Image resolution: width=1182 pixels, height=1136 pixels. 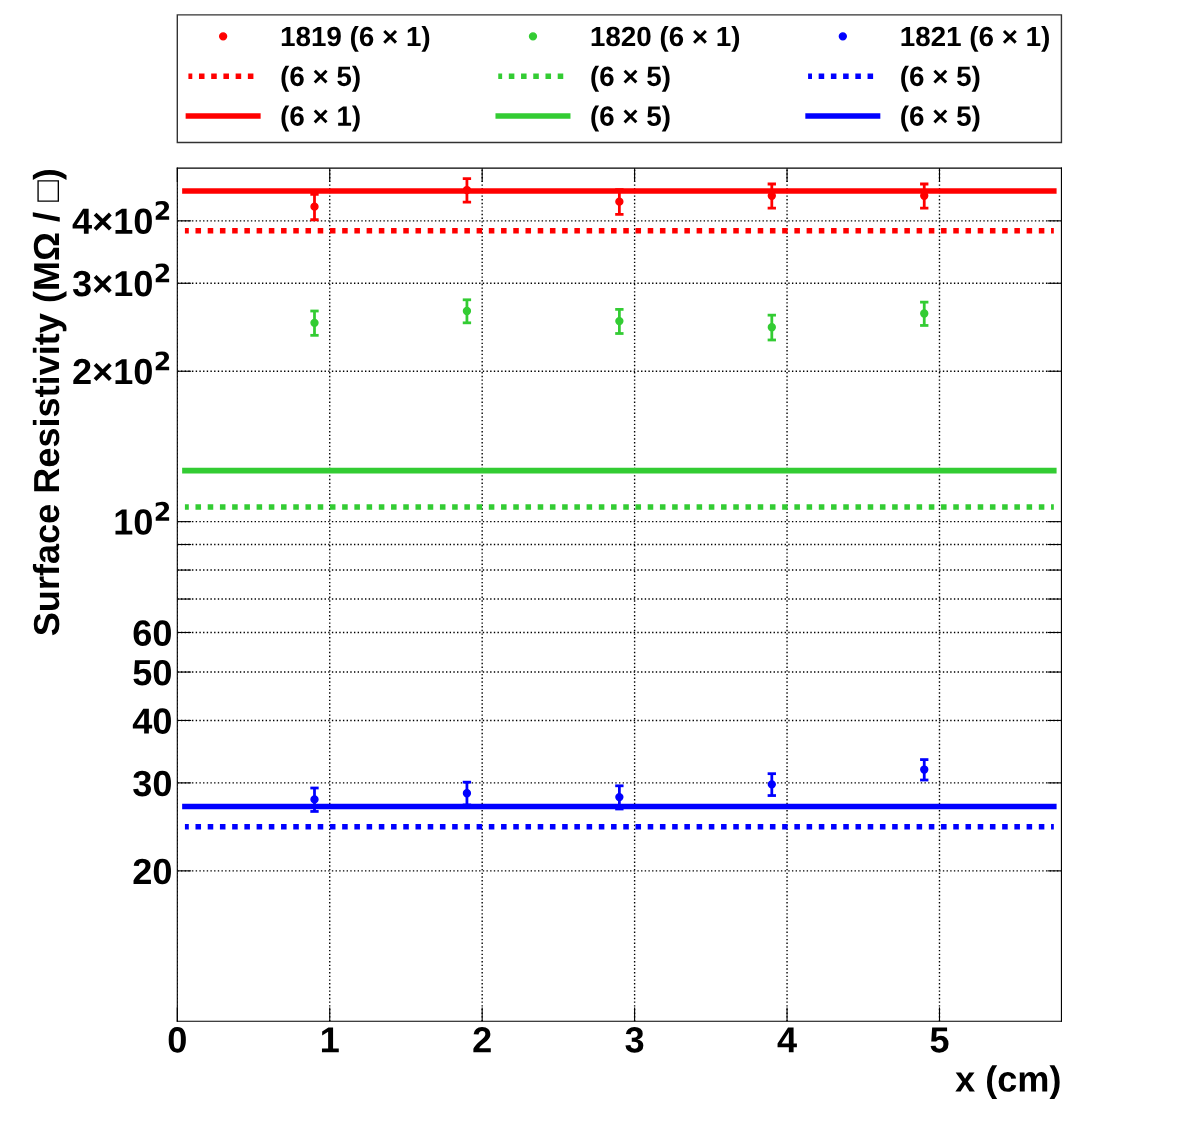 What do you see at coordinates (49, 402) in the screenshot?
I see `y-axis-title: Surface Resistivity (MΩ / □)` at bounding box center [49, 402].